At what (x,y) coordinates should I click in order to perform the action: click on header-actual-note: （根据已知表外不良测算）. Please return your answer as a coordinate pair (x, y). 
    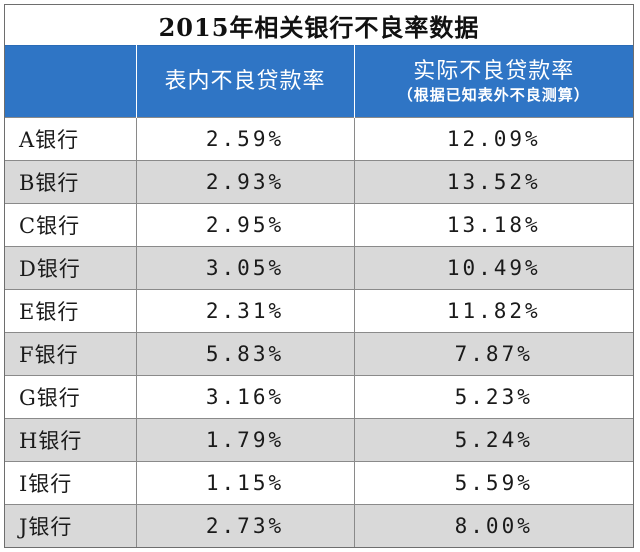
    Looking at the image, I should click on (493, 94).